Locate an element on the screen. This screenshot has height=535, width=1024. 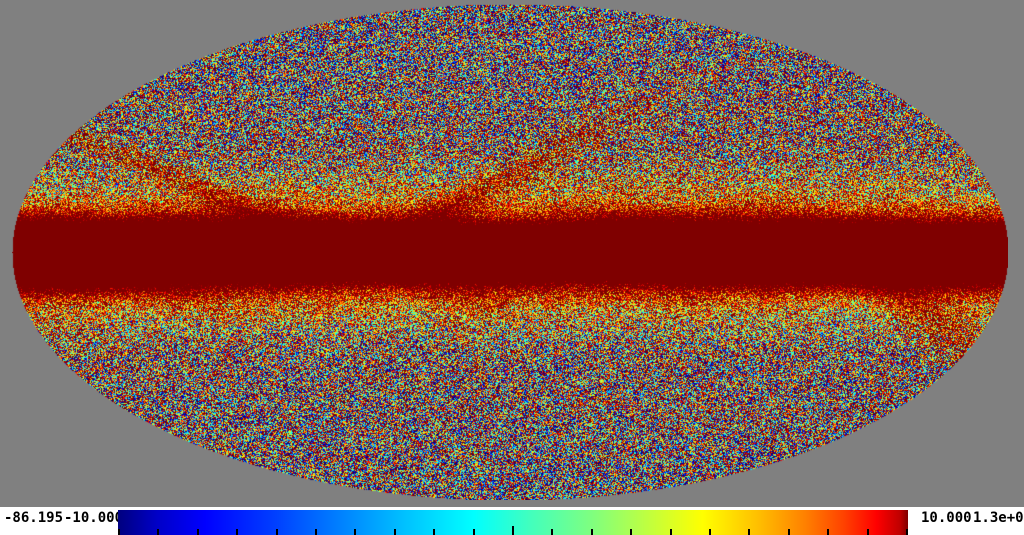
colorbar-vmax-label: 10.000 is located at coordinates (946, 518).